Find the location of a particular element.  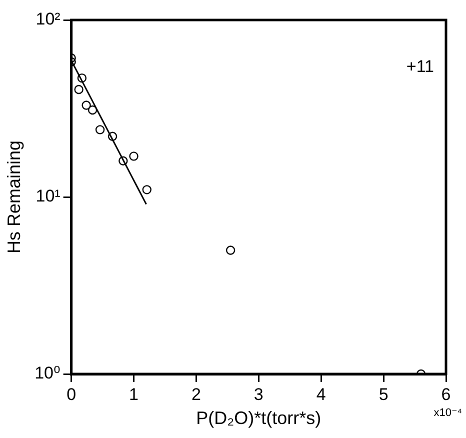

x-tick-label: 3 is located at coordinates (259, 394).